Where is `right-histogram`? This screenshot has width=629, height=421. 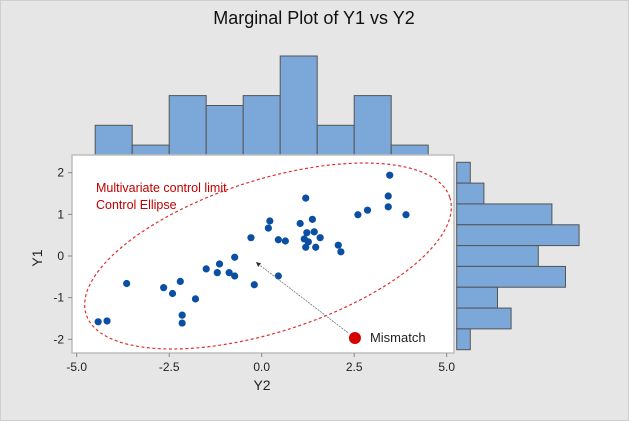 right-histogram is located at coordinates (518, 256).